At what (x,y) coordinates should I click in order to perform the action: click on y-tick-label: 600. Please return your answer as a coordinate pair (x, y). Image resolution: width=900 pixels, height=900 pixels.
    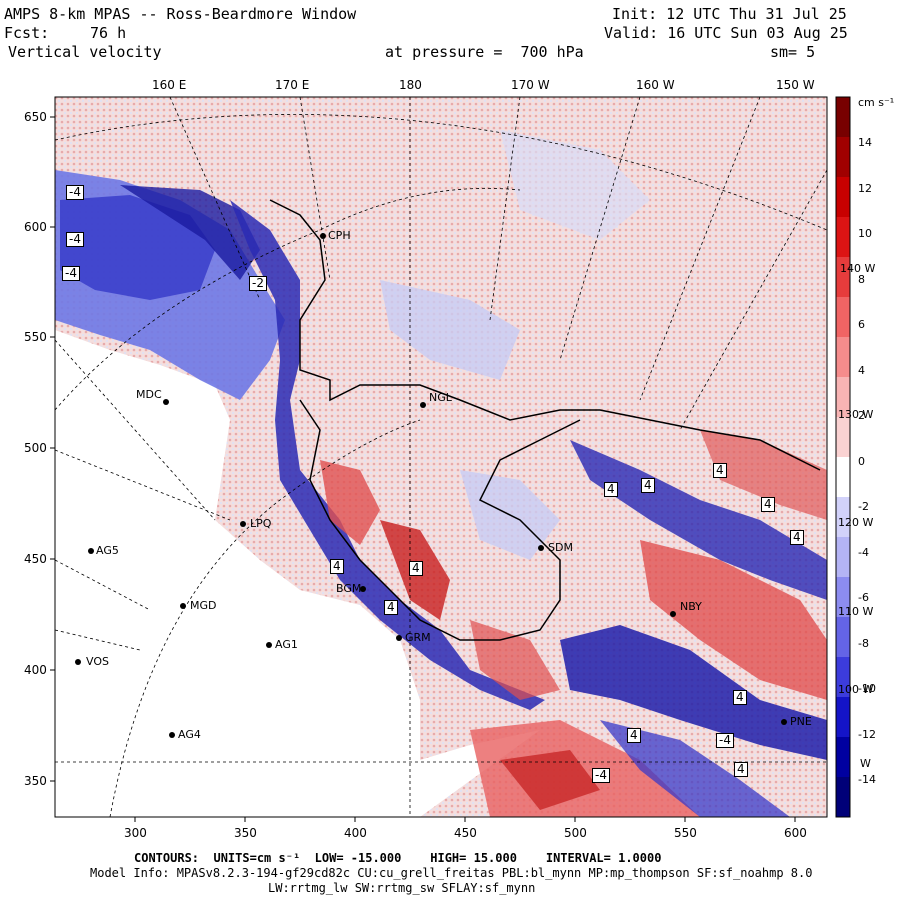
    Looking at the image, I should click on (35, 227).